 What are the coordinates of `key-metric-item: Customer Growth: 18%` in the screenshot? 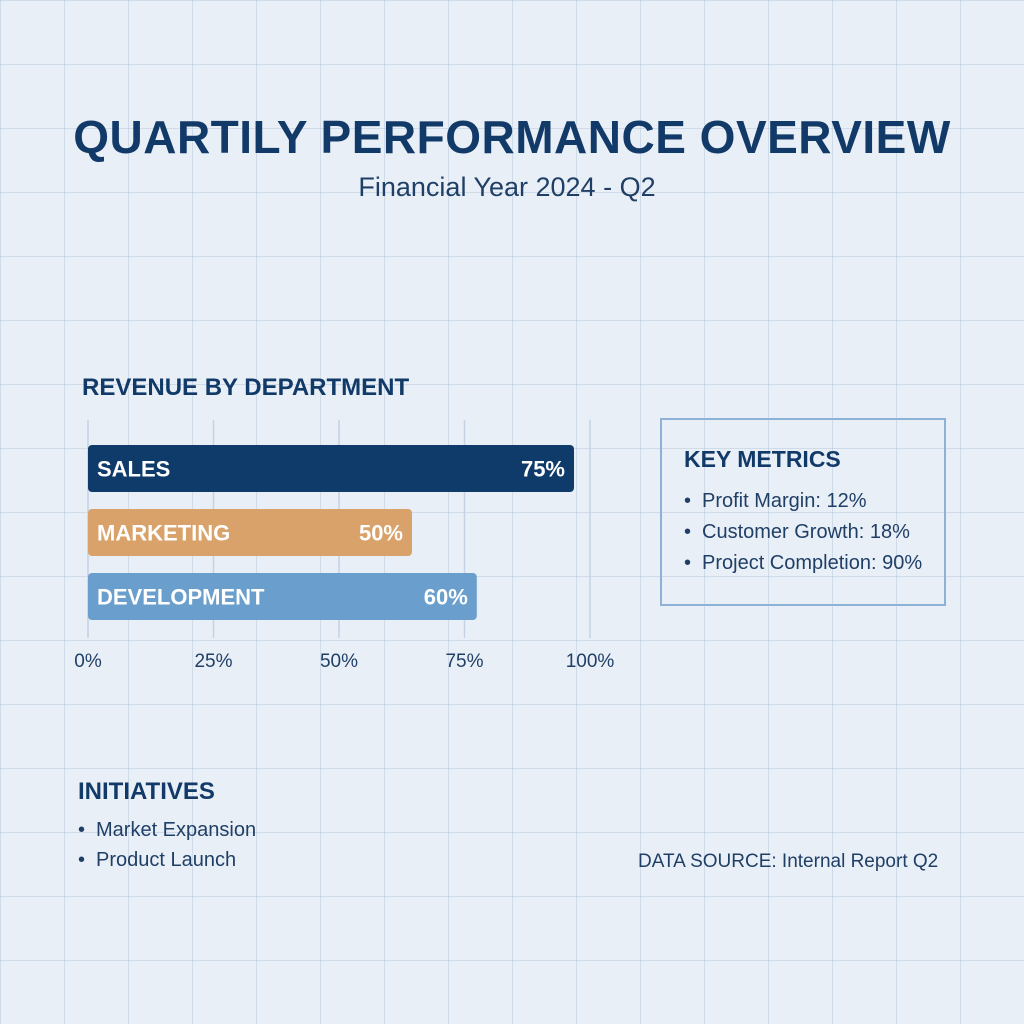 It's located at (803, 532).